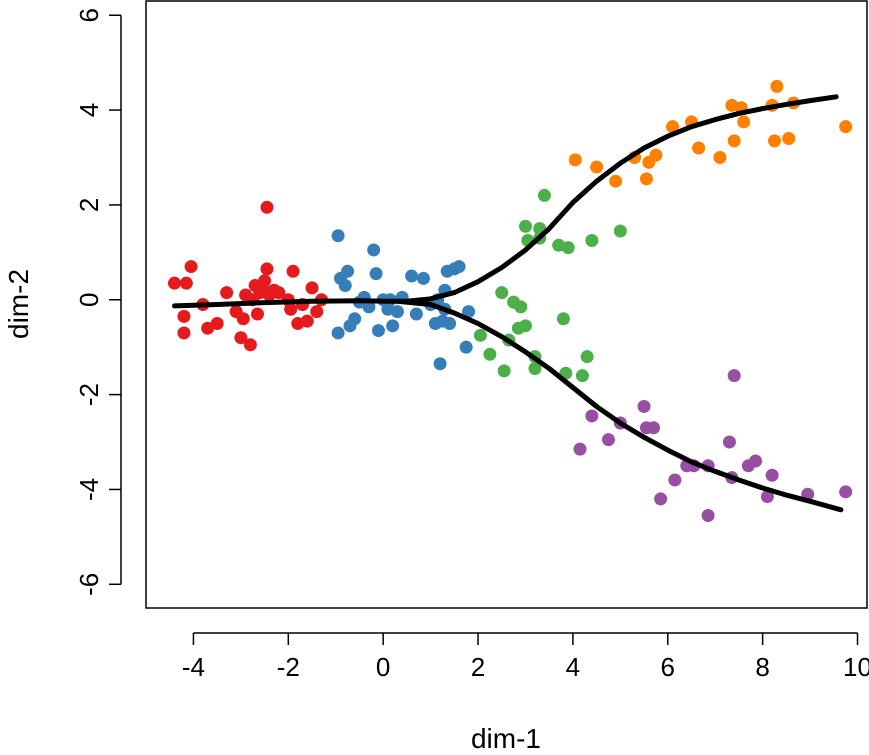  What do you see at coordinates (288, 667) in the screenshot?
I see `x-tick-label: -2` at bounding box center [288, 667].